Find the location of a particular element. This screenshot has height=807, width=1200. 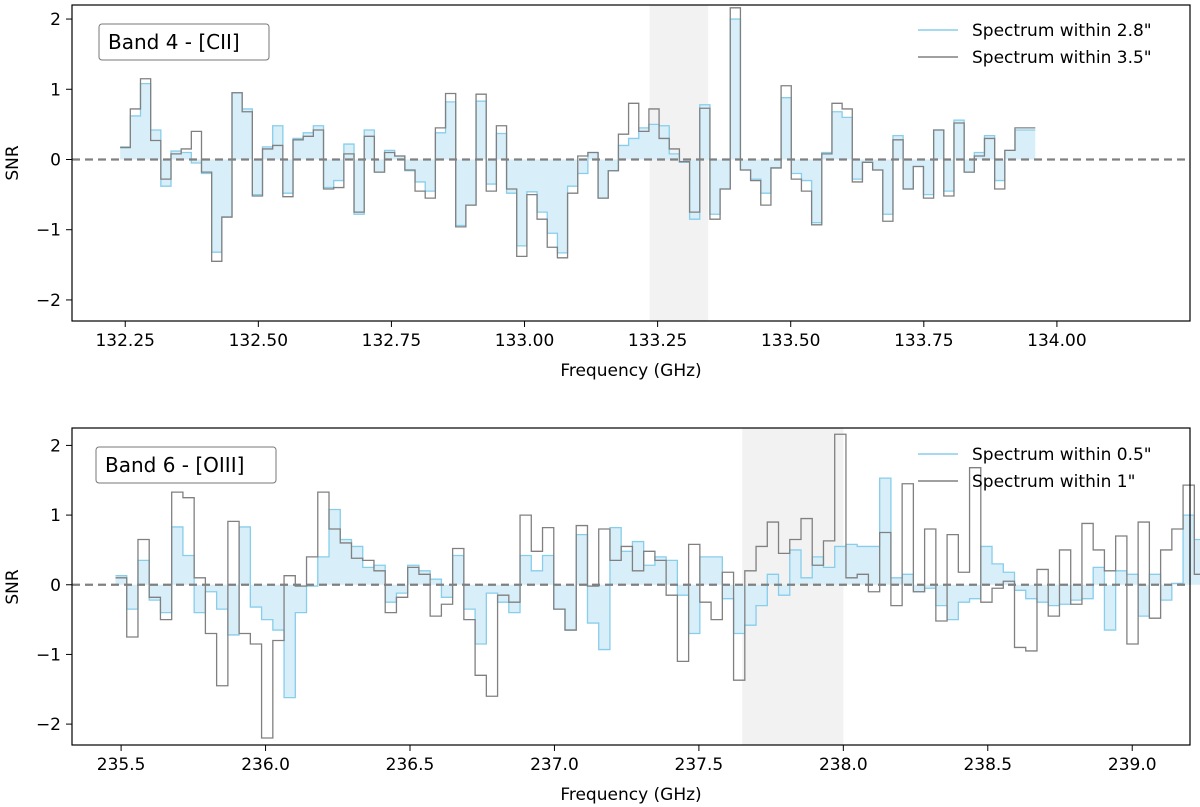

x-tick-label: 235.5 is located at coordinates (121, 765).